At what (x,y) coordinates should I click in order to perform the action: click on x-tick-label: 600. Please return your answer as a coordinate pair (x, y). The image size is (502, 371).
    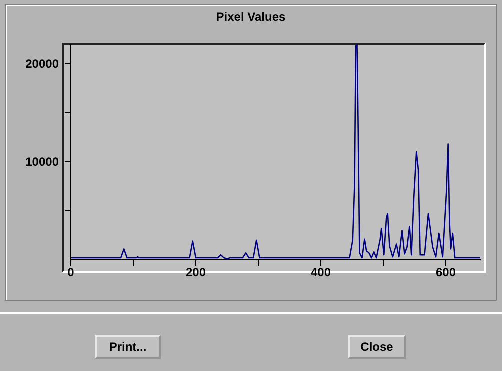
    Looking at the image, I should click on (446, 273).